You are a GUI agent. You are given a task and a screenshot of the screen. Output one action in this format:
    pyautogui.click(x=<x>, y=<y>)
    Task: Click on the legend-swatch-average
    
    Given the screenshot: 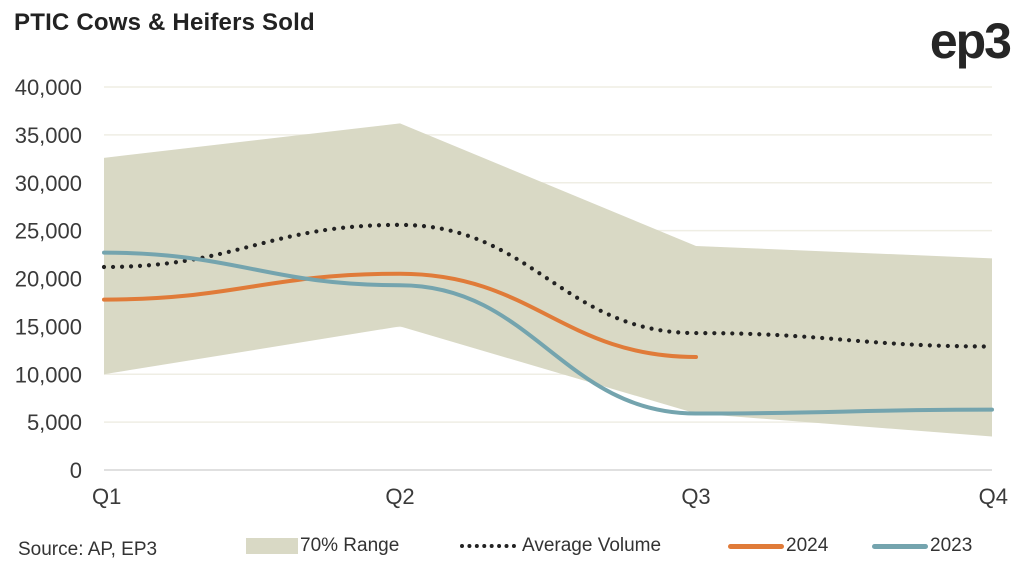 What is the action you would take?
    pyautogui.click(x=488, y=546)
    